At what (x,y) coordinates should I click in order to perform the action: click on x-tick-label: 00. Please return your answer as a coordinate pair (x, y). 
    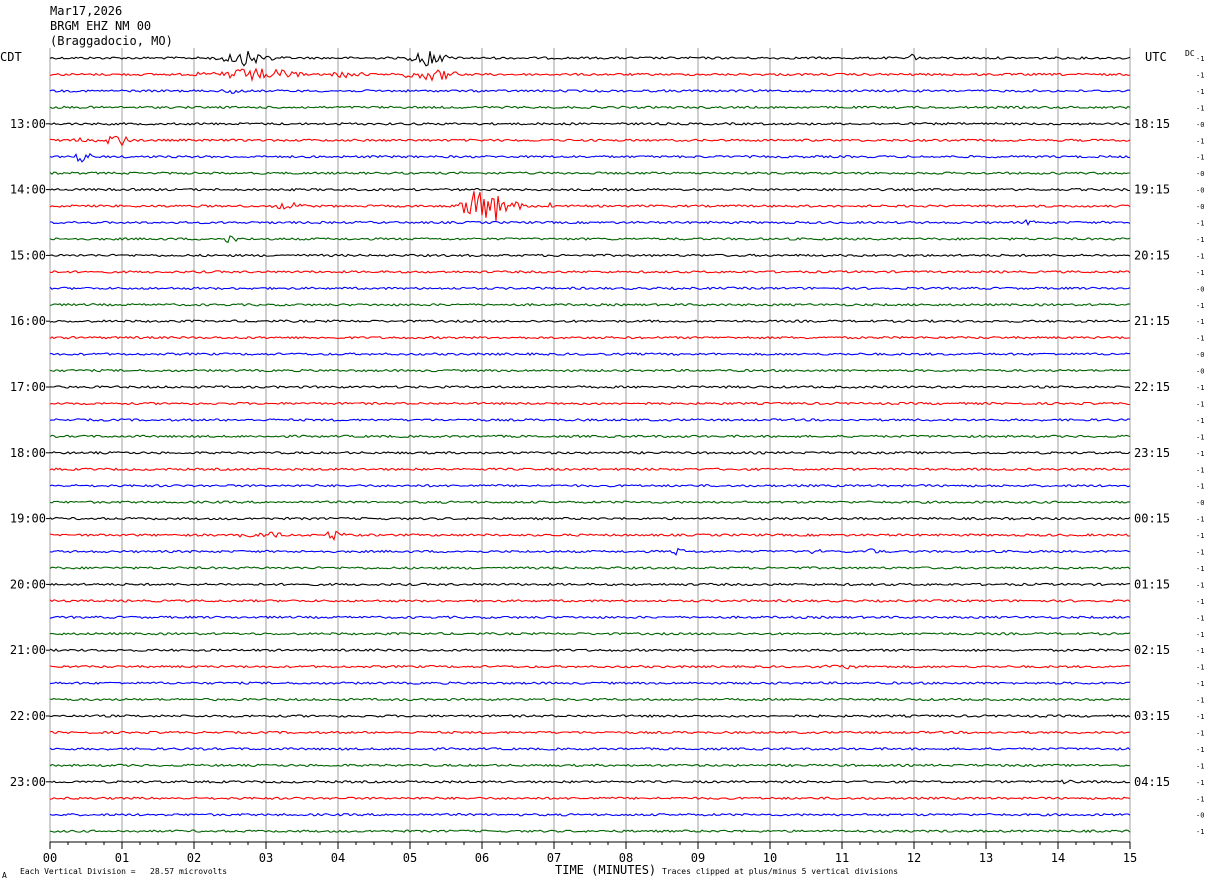
    Looking at the image, I should click on (50, 858).